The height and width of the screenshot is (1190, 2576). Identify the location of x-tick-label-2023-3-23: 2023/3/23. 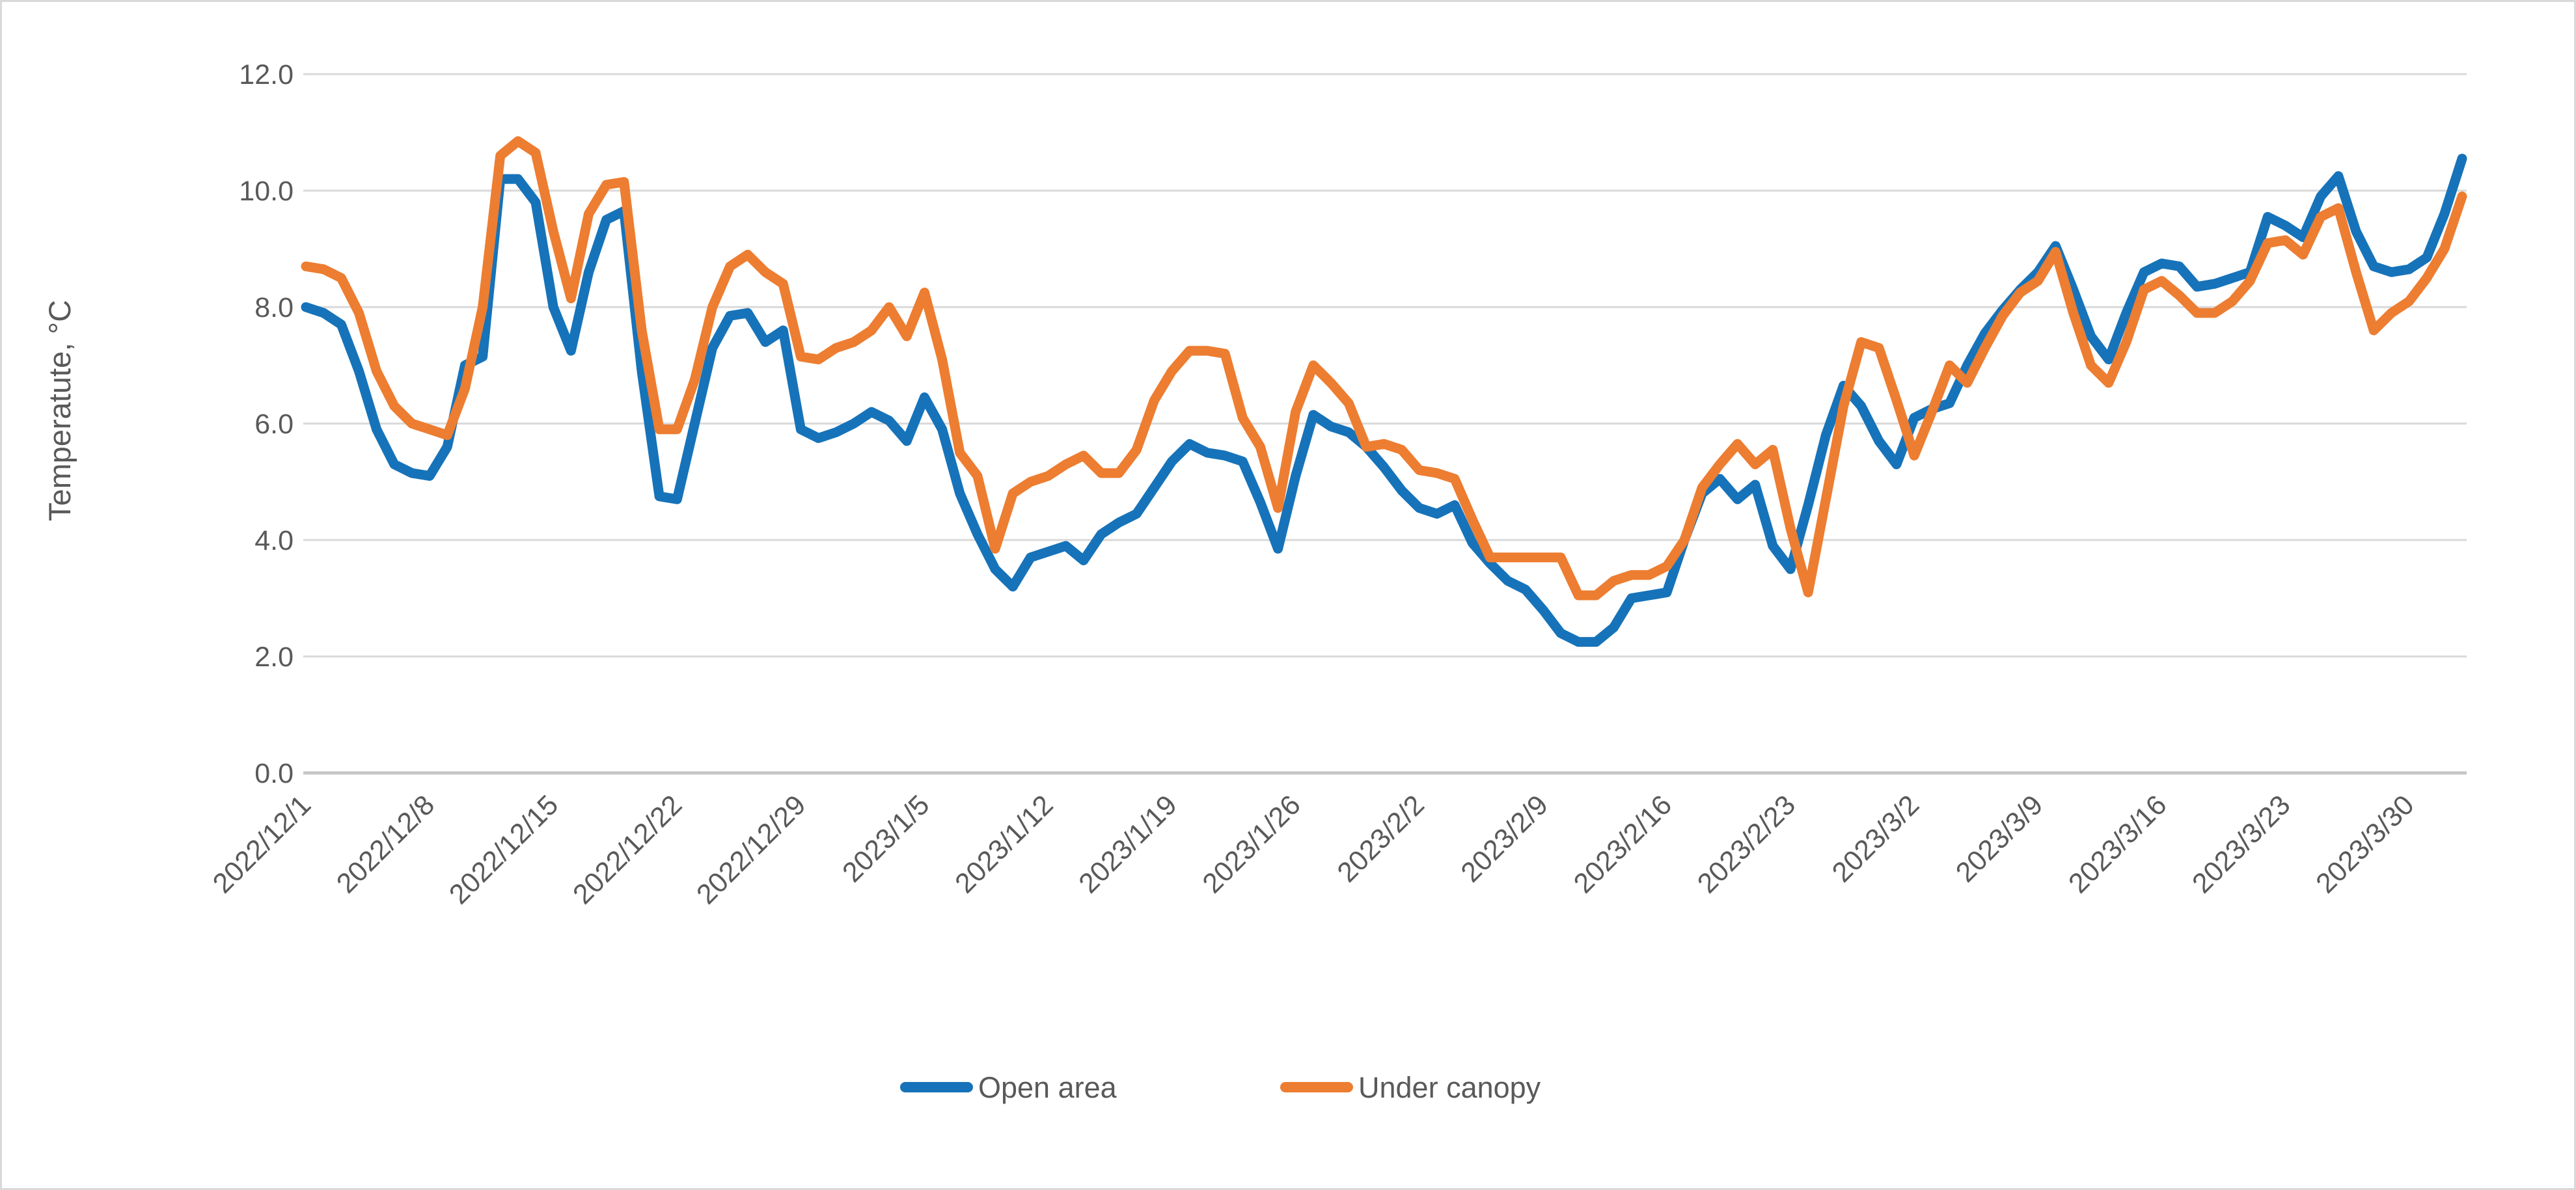
(2241, 844).